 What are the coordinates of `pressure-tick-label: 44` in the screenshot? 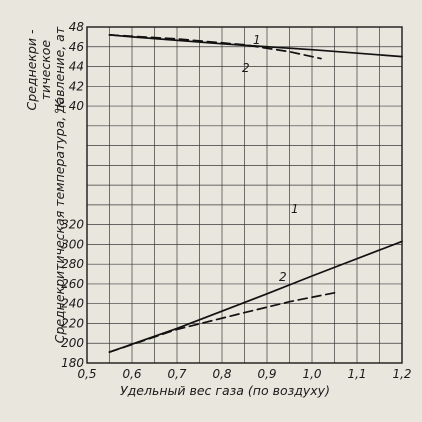 It's located at (76, 67).